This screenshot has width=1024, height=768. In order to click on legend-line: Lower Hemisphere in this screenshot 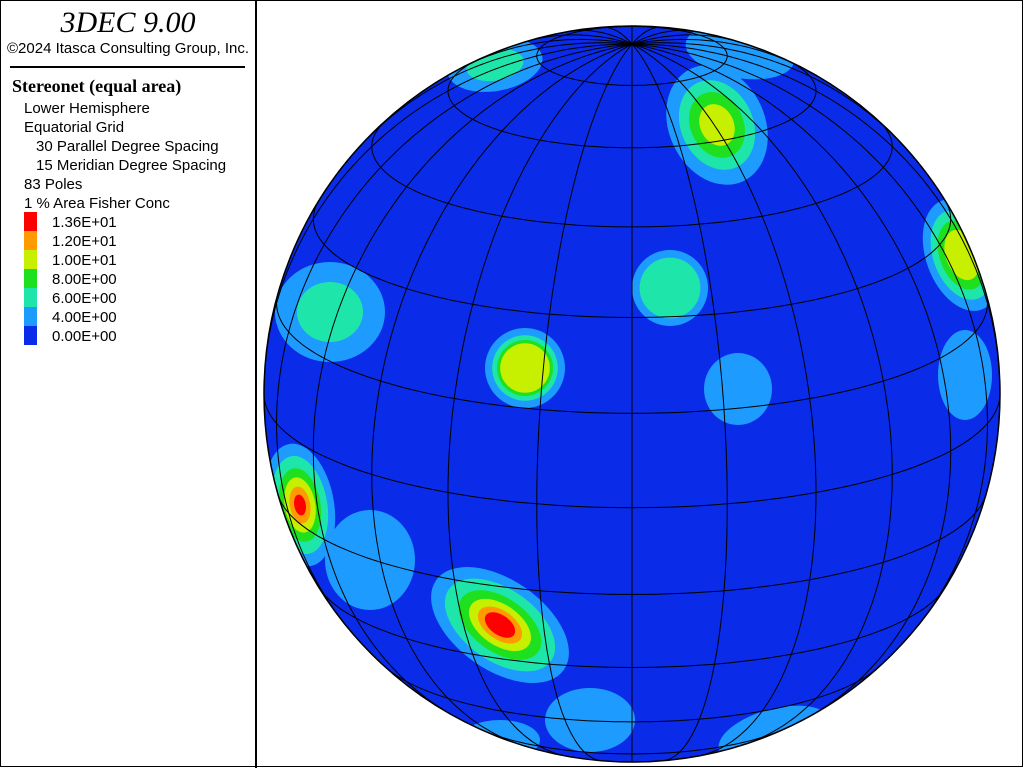, I will do `click(87, 108)`.